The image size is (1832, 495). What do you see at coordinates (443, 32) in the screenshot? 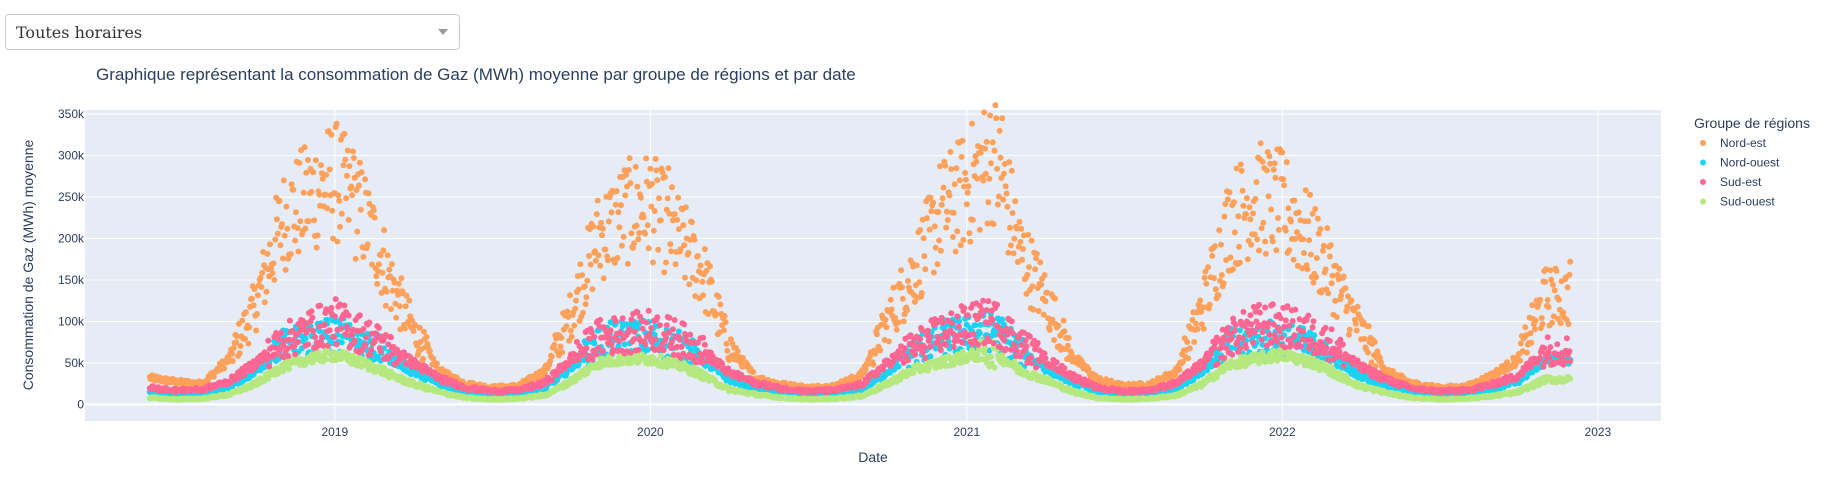
I see `chevron-down-icon` at bounding box center [443, 32].